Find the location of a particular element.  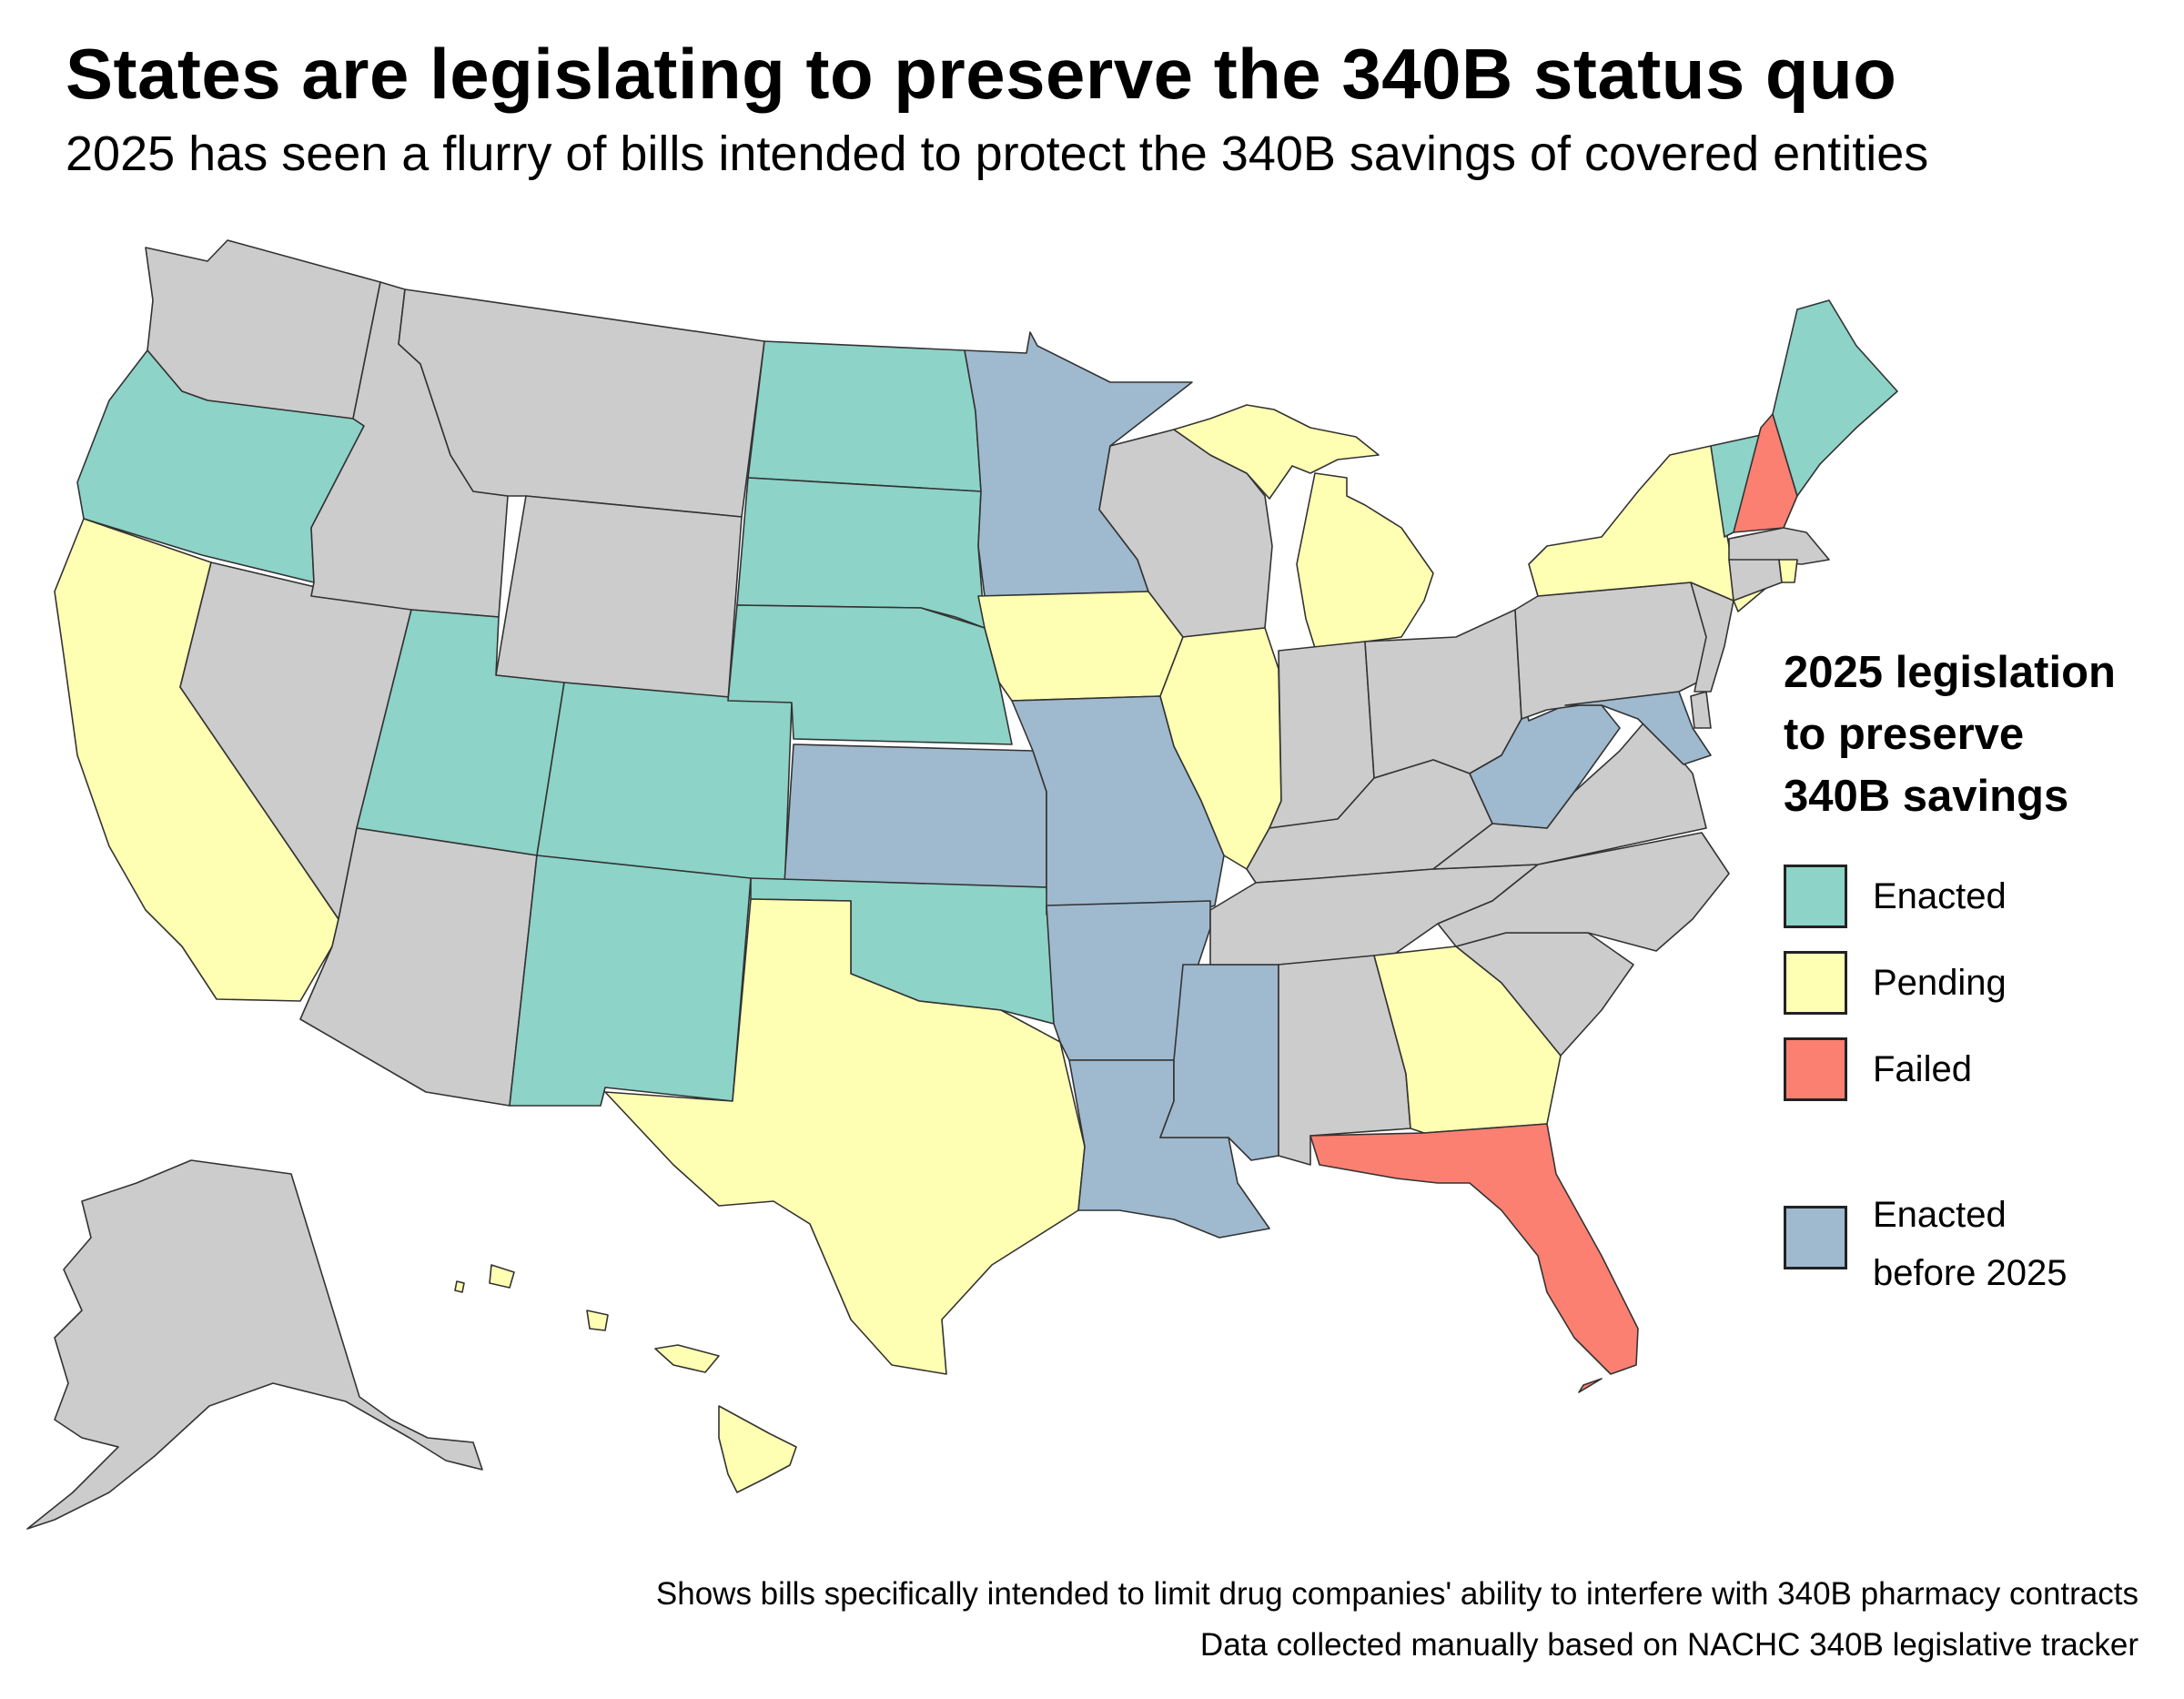

state-KS is located at coordinates (916, 815).